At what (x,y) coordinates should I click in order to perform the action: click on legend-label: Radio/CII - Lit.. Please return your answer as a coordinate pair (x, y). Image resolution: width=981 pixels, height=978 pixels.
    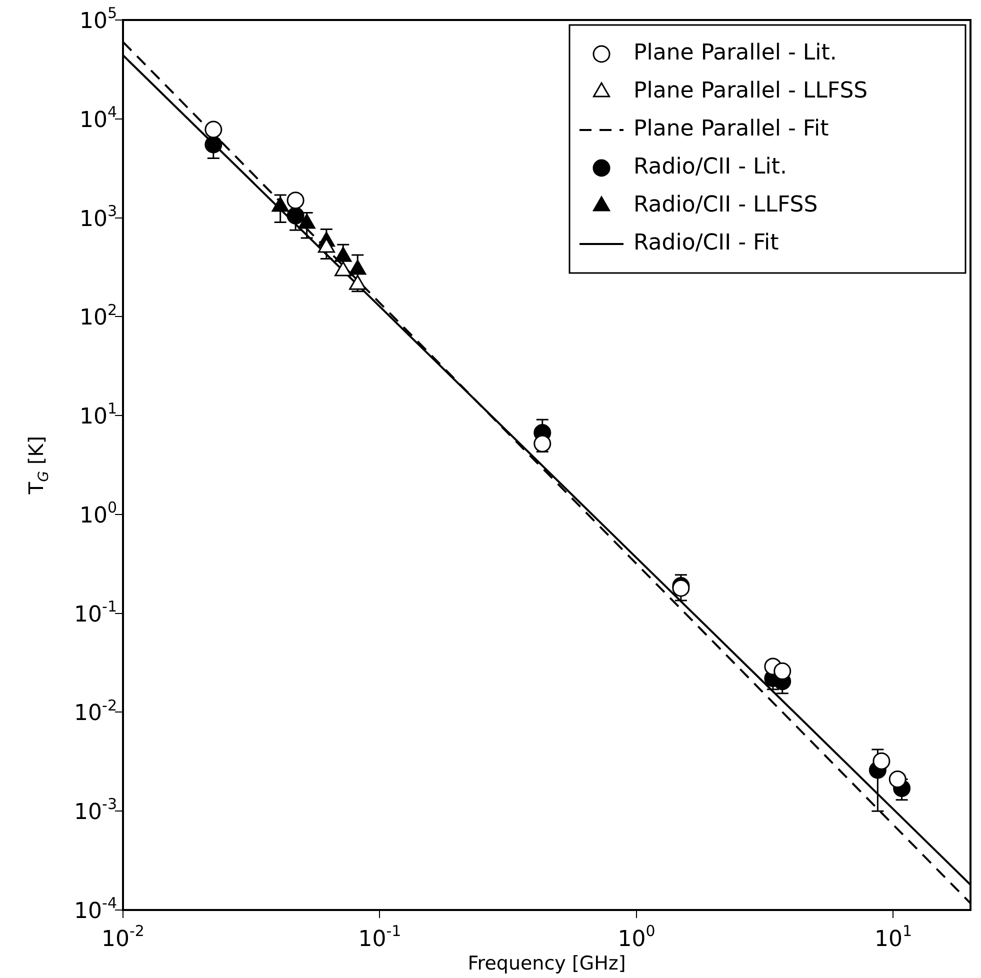
    Looking at the image, I should click on (710, 167).